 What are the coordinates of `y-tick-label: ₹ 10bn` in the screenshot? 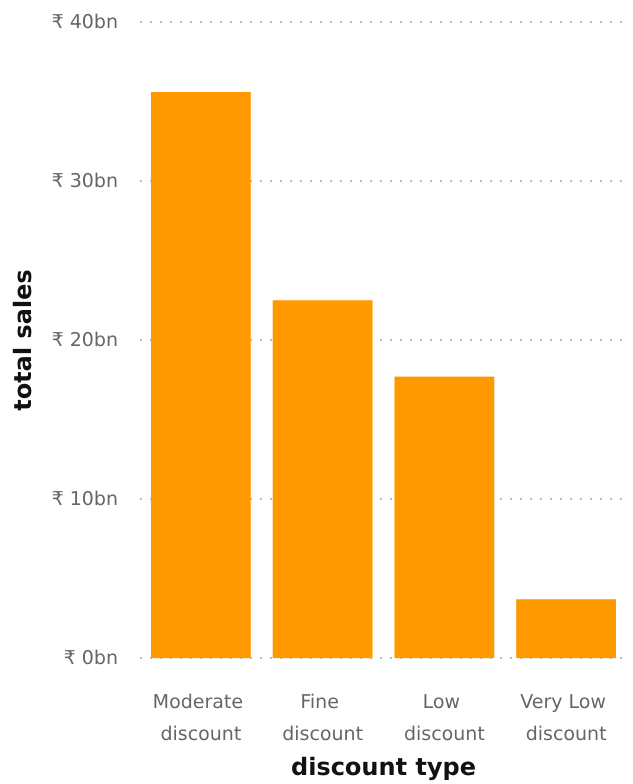 It's located at (85, 499).